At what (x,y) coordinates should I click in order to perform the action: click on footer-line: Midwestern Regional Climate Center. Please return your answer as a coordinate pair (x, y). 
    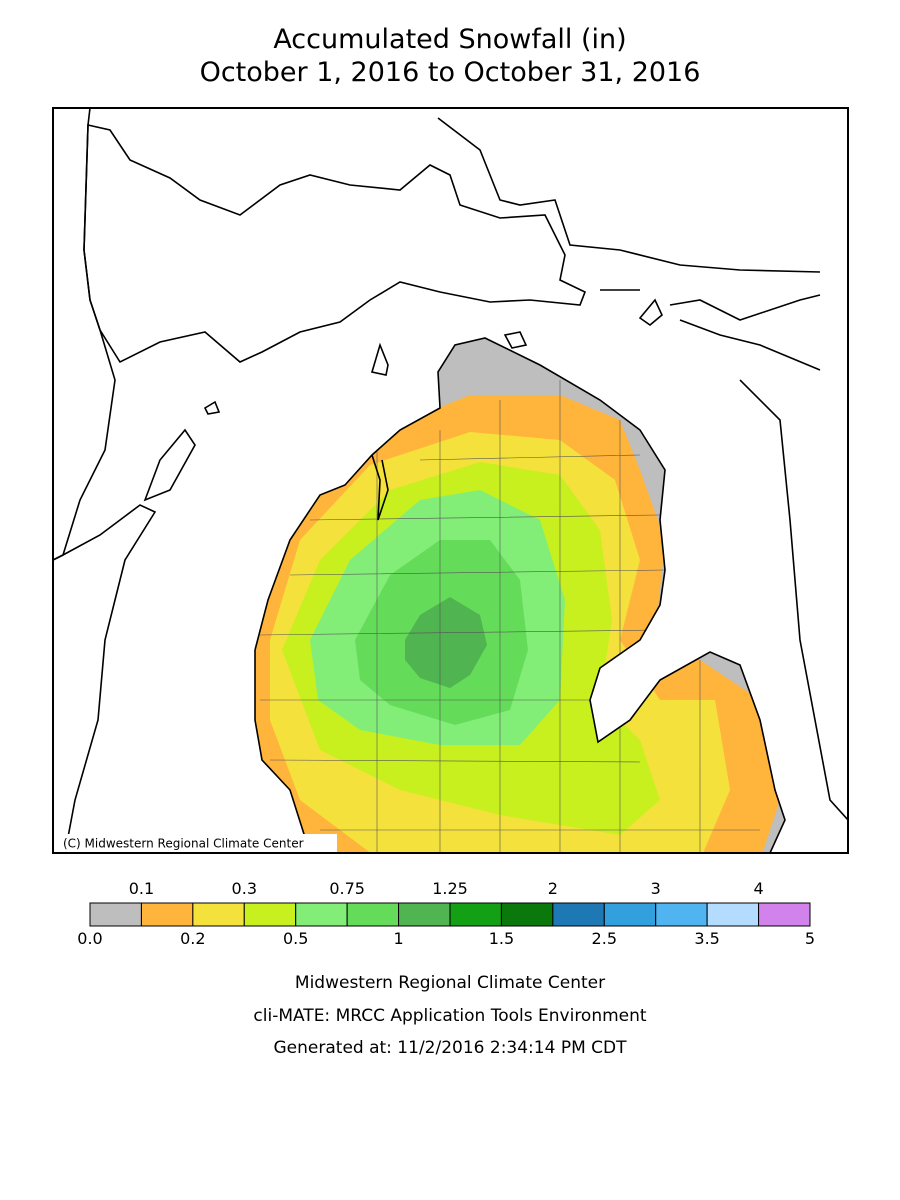
    Looking at the image, I should click on (450, 983).